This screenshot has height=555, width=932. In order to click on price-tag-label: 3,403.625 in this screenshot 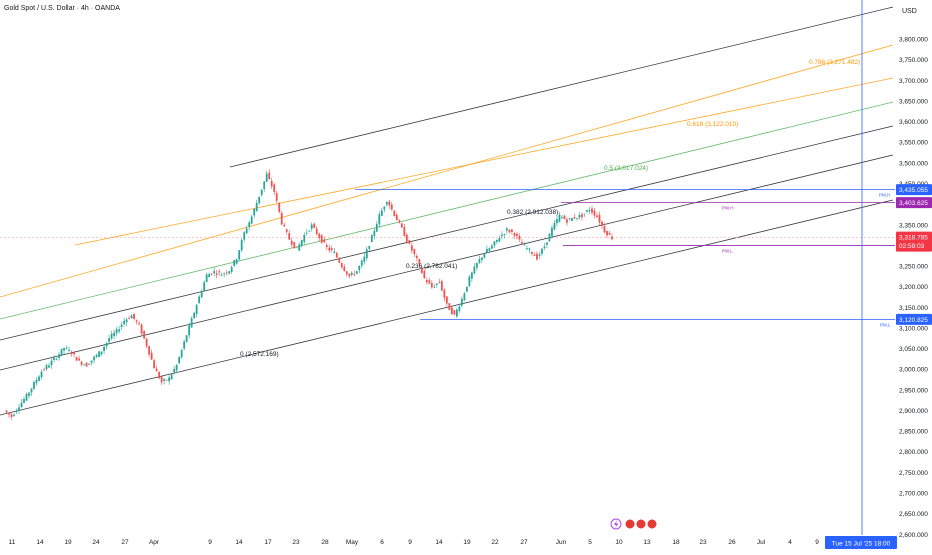, I will do `click(913, 203)`.